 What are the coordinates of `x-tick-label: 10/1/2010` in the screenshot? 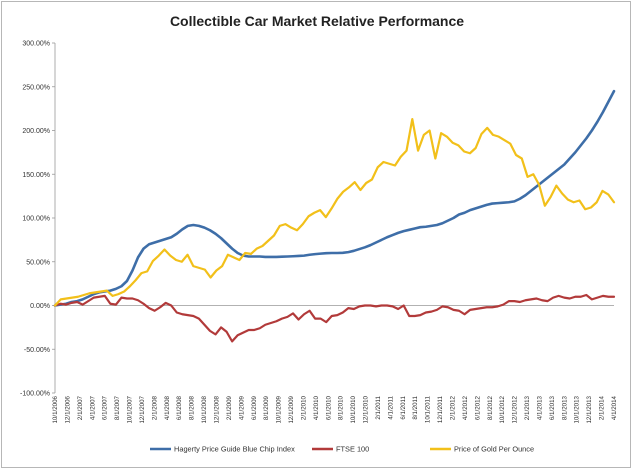 It's located at (353, 409).